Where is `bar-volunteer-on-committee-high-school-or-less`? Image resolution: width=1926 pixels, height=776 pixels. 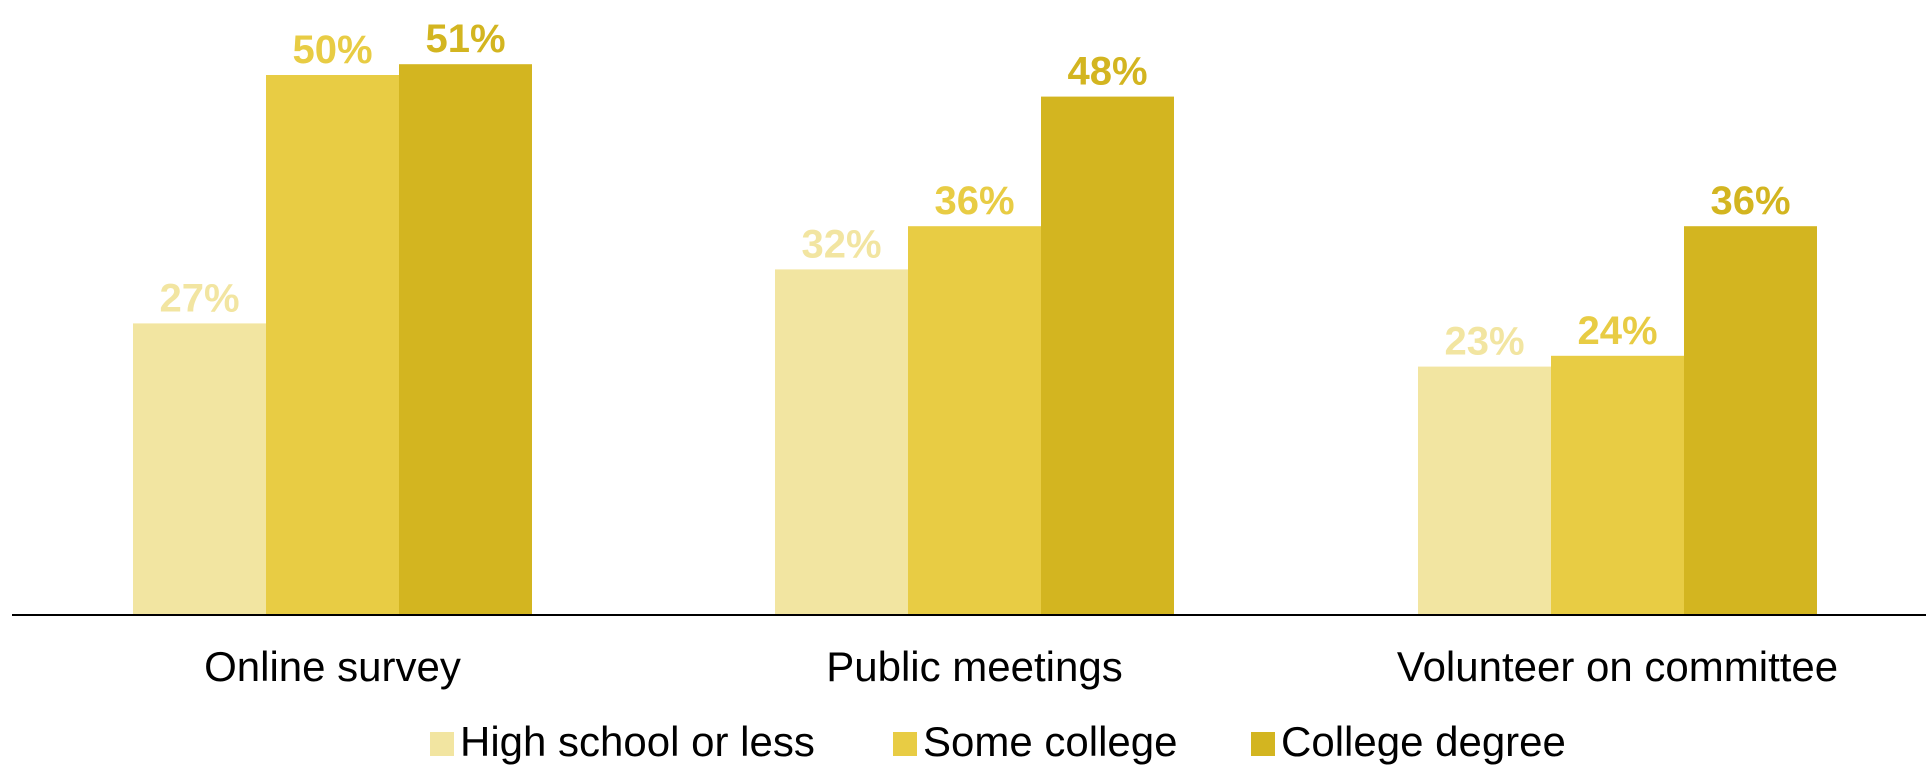 bar-volunteer-on-committee-high-school-or-less is located at coordinates (1484, 490).